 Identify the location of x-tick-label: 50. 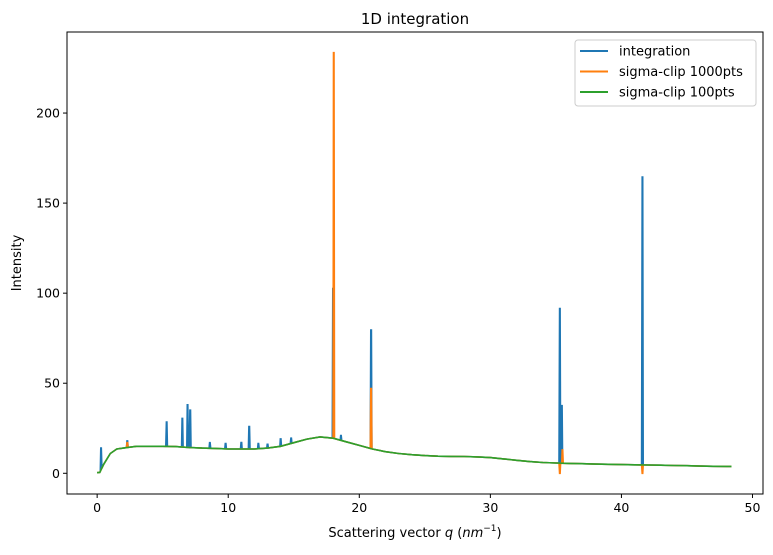
(753, 507).